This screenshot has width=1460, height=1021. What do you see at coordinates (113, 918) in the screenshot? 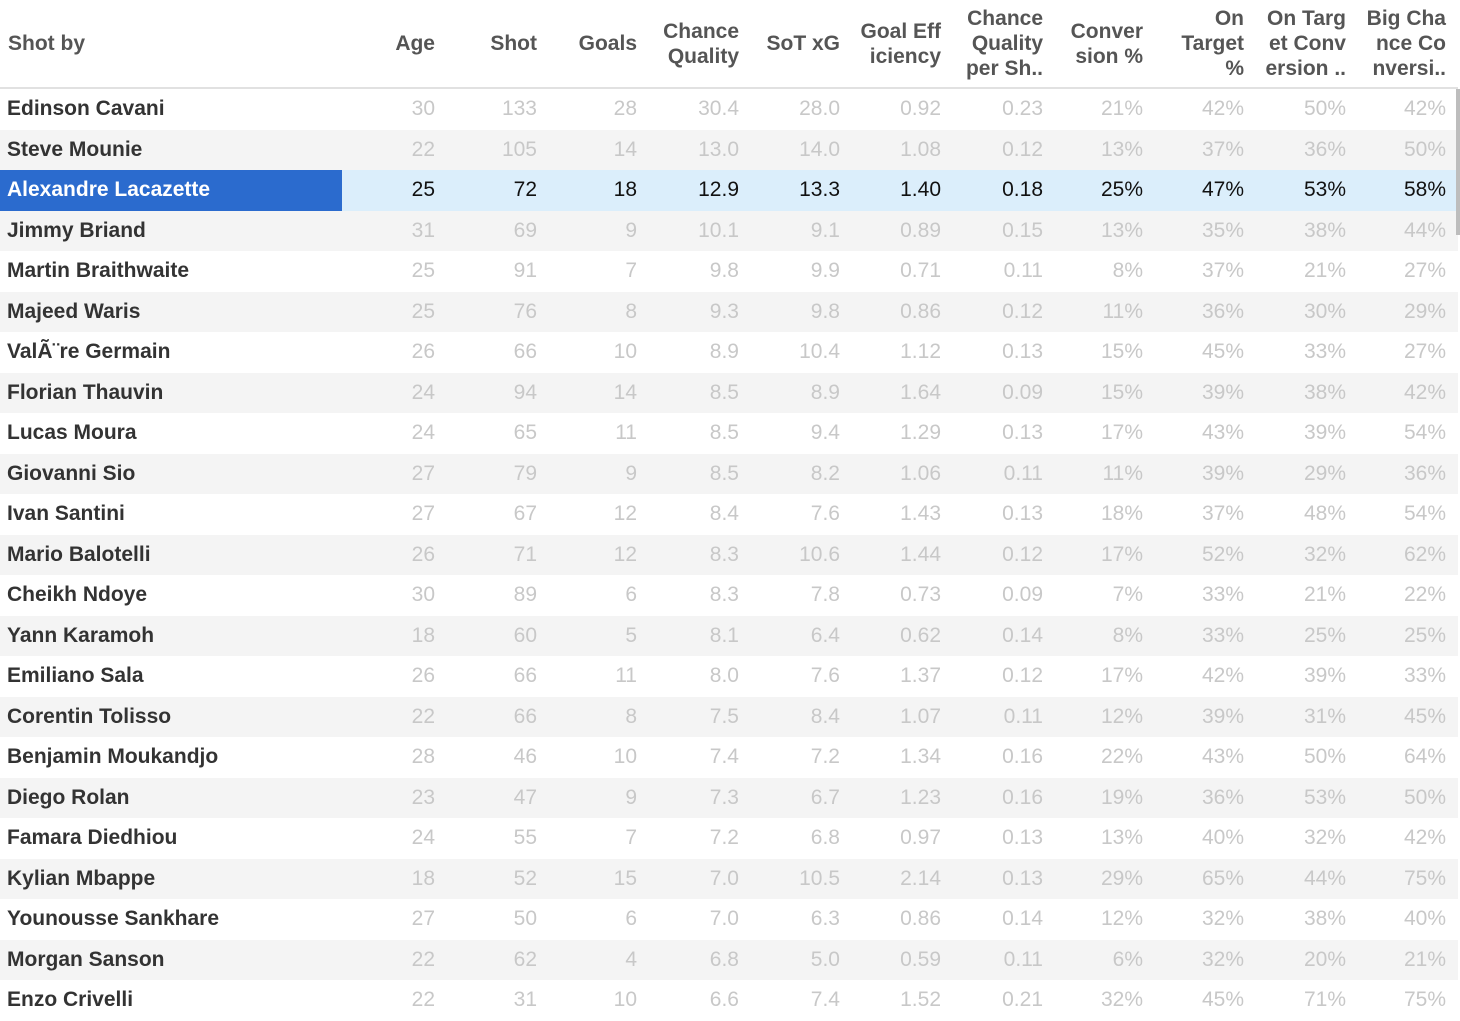
I see `player-name-cell: Younousse Sankhare` at bounding box center [113, 918].